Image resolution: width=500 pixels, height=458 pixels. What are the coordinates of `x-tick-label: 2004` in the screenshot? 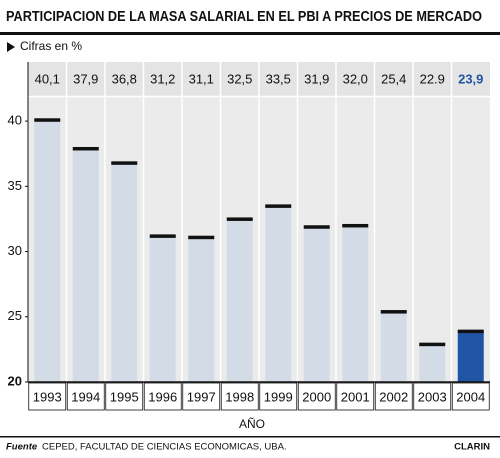 It's located at (470, 396).